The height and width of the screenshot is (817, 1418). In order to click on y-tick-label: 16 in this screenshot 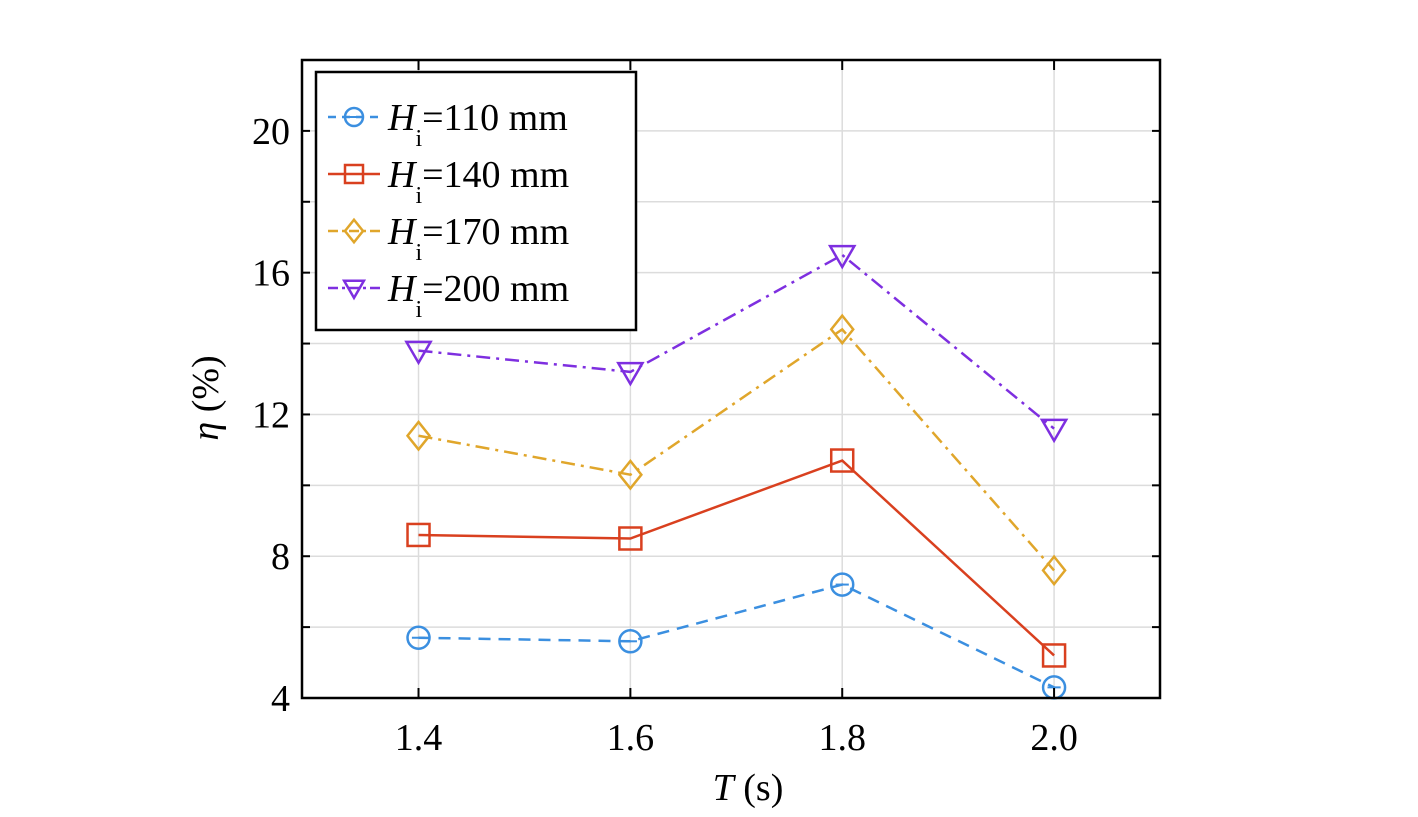, I will do `click(271, 274)`.